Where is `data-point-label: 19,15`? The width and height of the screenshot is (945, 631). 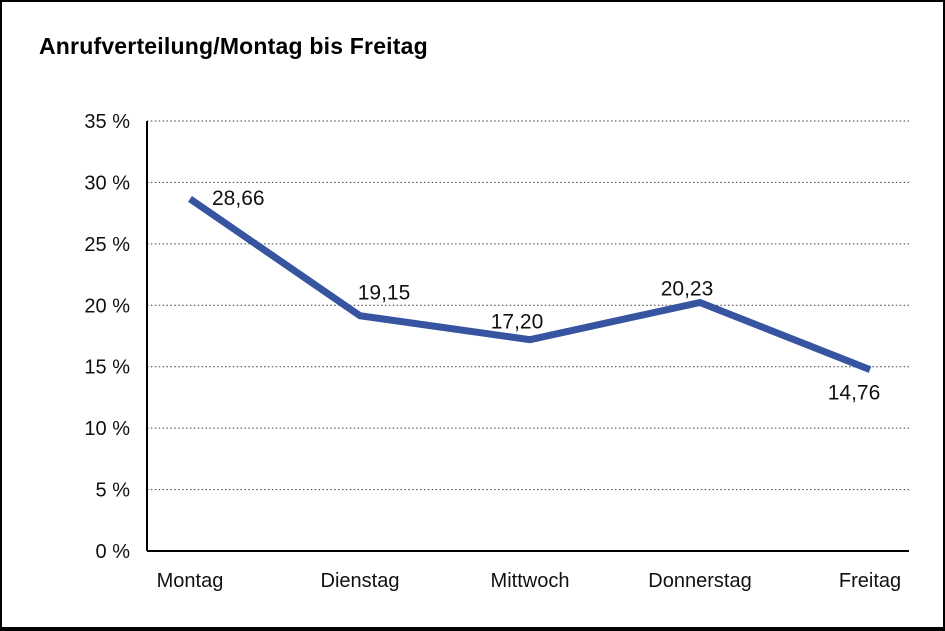 data-point-label: 19,15 is located at coordinates (384, 293).